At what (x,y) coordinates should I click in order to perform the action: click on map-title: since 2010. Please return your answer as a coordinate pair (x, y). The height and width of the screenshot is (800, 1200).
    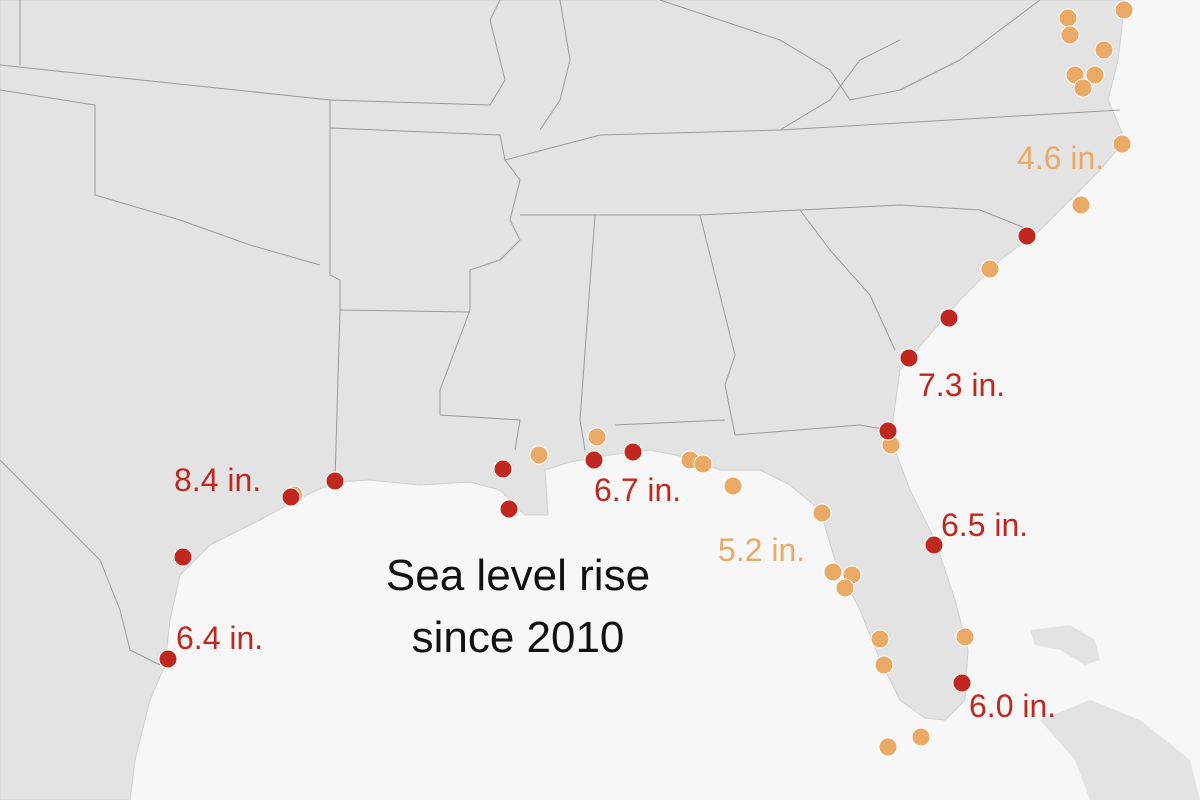
    Looking at the image, I should click on (518, 637).